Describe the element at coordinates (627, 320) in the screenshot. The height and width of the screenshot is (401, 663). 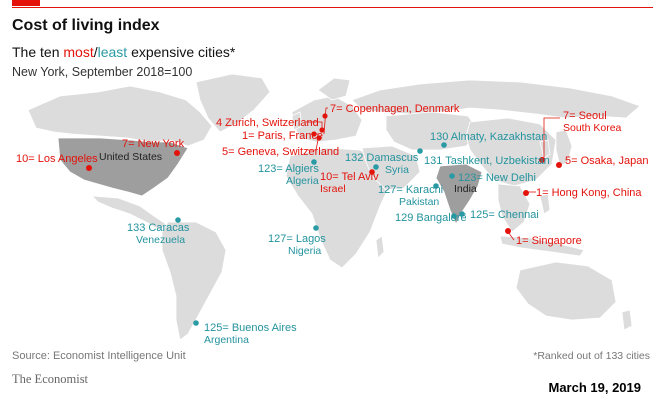
I see `land-new-zealand` at that location.